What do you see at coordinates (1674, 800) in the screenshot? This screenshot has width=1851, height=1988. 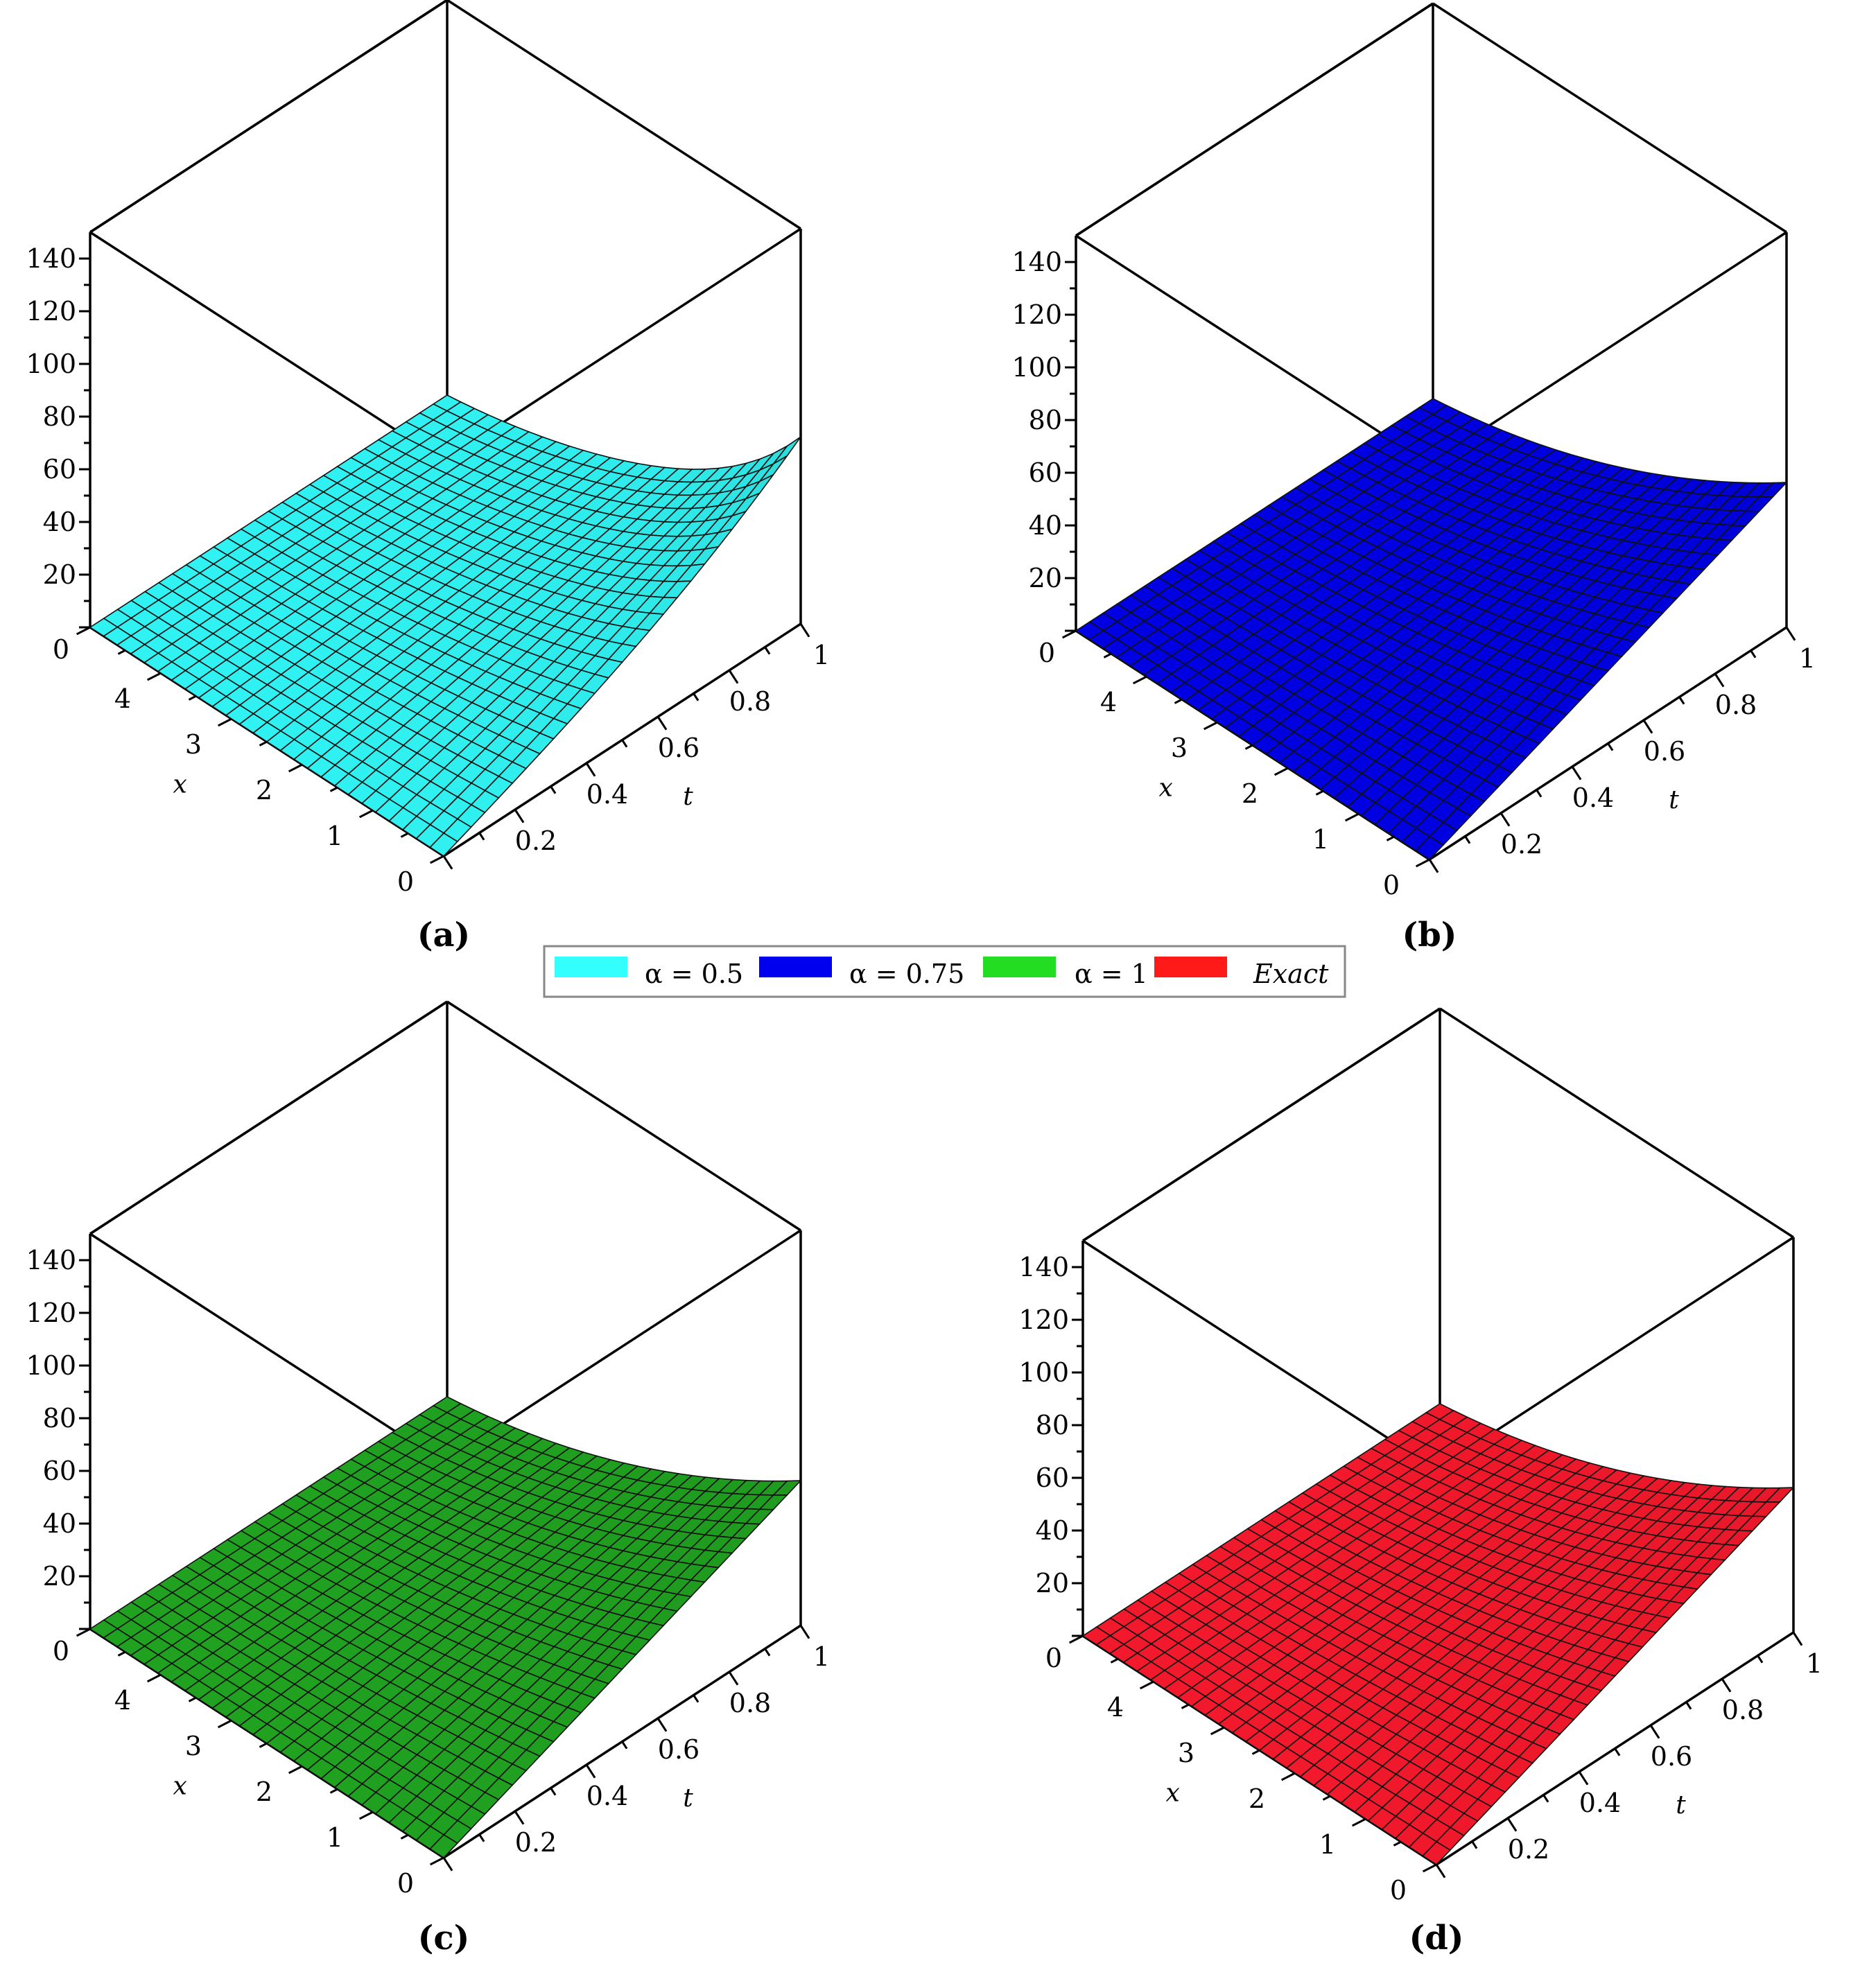 I see `t-axis-label: t` at bounding box center [1674, 800].